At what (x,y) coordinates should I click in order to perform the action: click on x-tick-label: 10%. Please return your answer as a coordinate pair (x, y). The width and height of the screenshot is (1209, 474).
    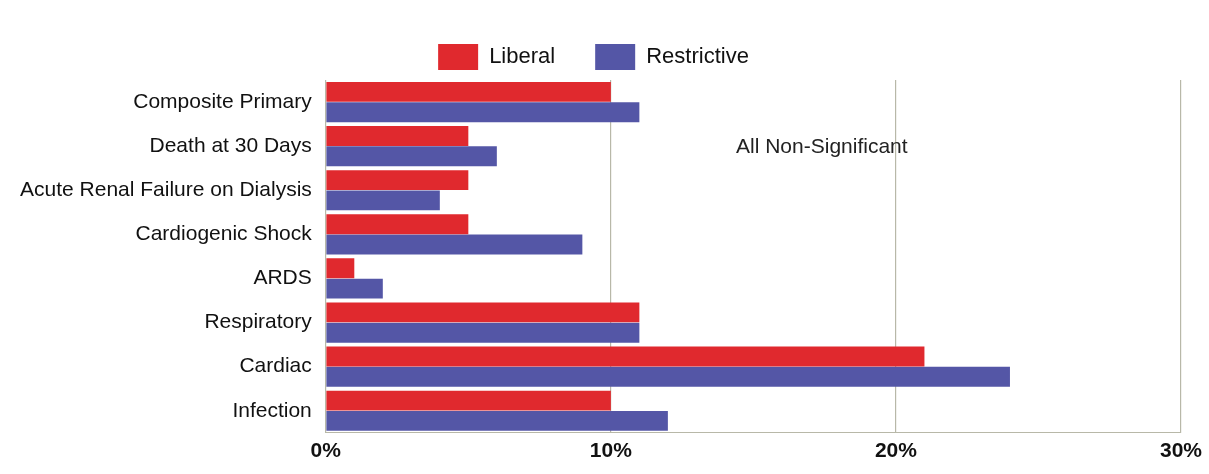
    Looking at the image, I should click on (611, 450).